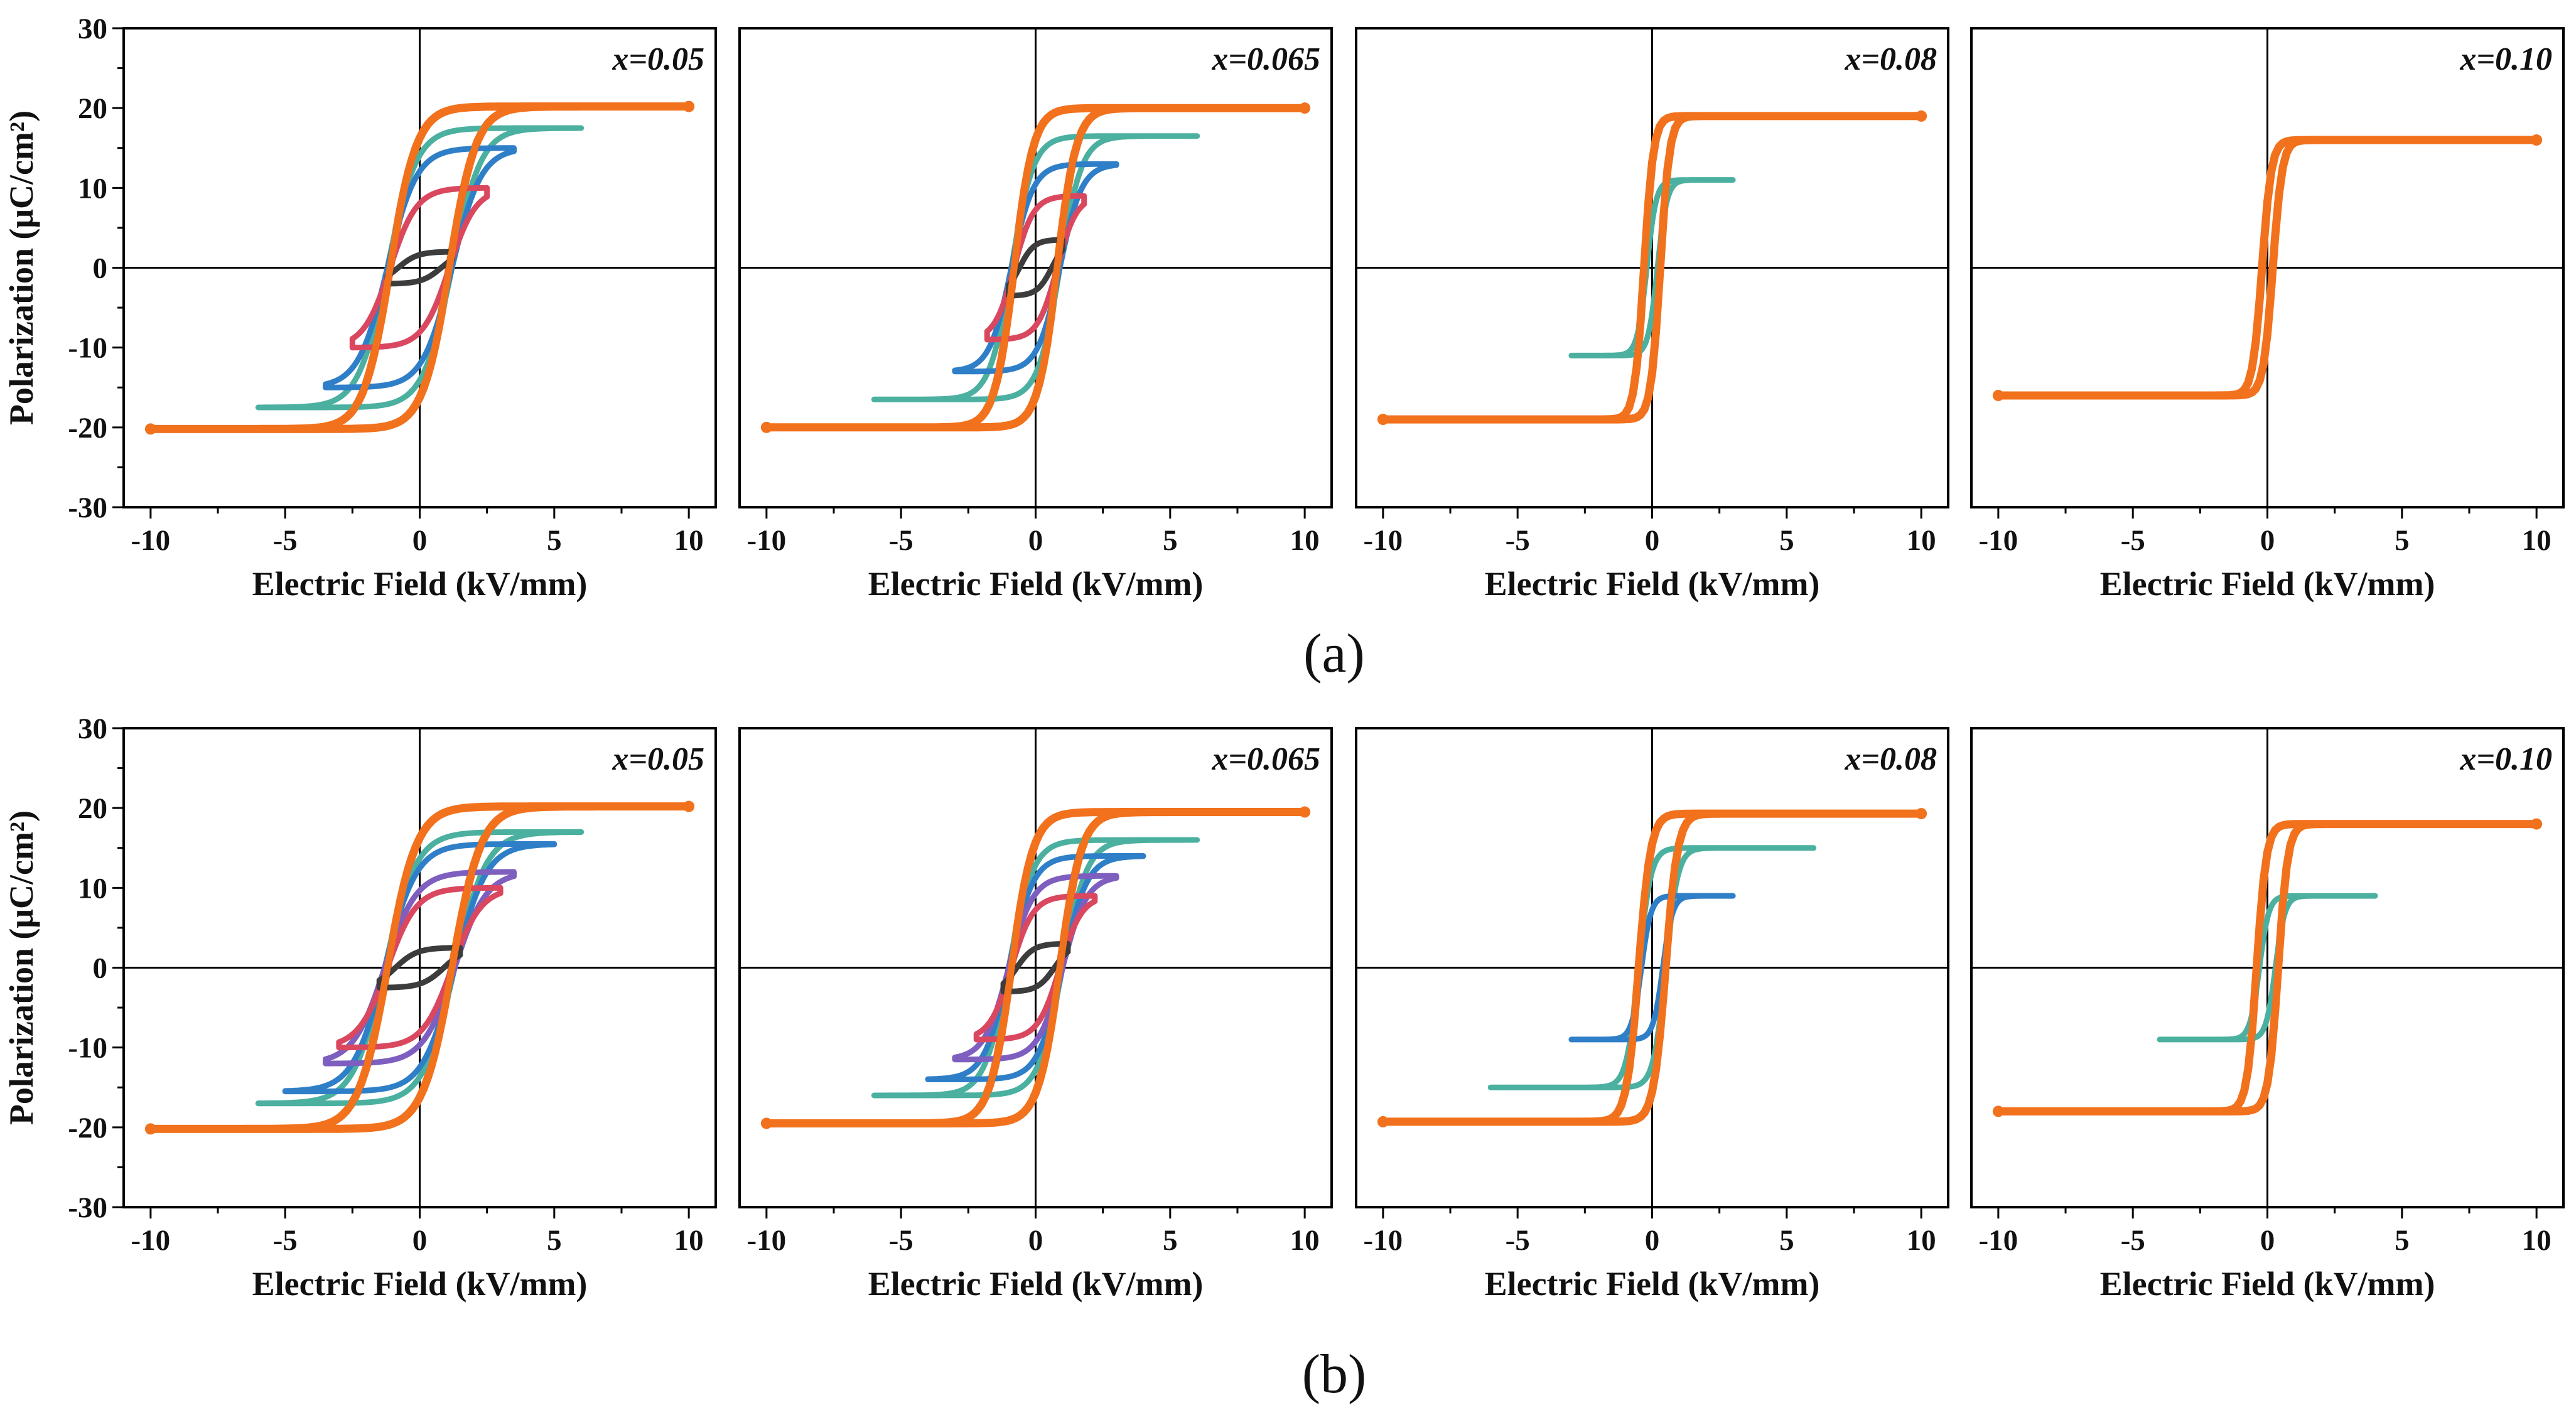 The width and height of the screenshot is (2576, 1425). Describe the element at coordinates (87, 1048) in the screenshot. I see `y-tick-label: -10` at that location.